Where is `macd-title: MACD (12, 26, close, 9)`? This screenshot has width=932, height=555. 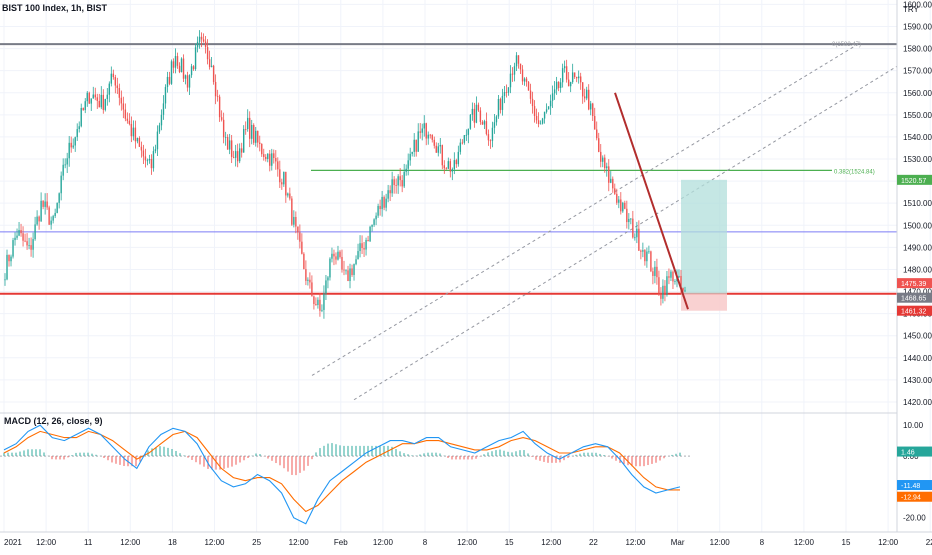
macd-title: MACD (12, 26, close, 9) is located at coordinates (53, 421).